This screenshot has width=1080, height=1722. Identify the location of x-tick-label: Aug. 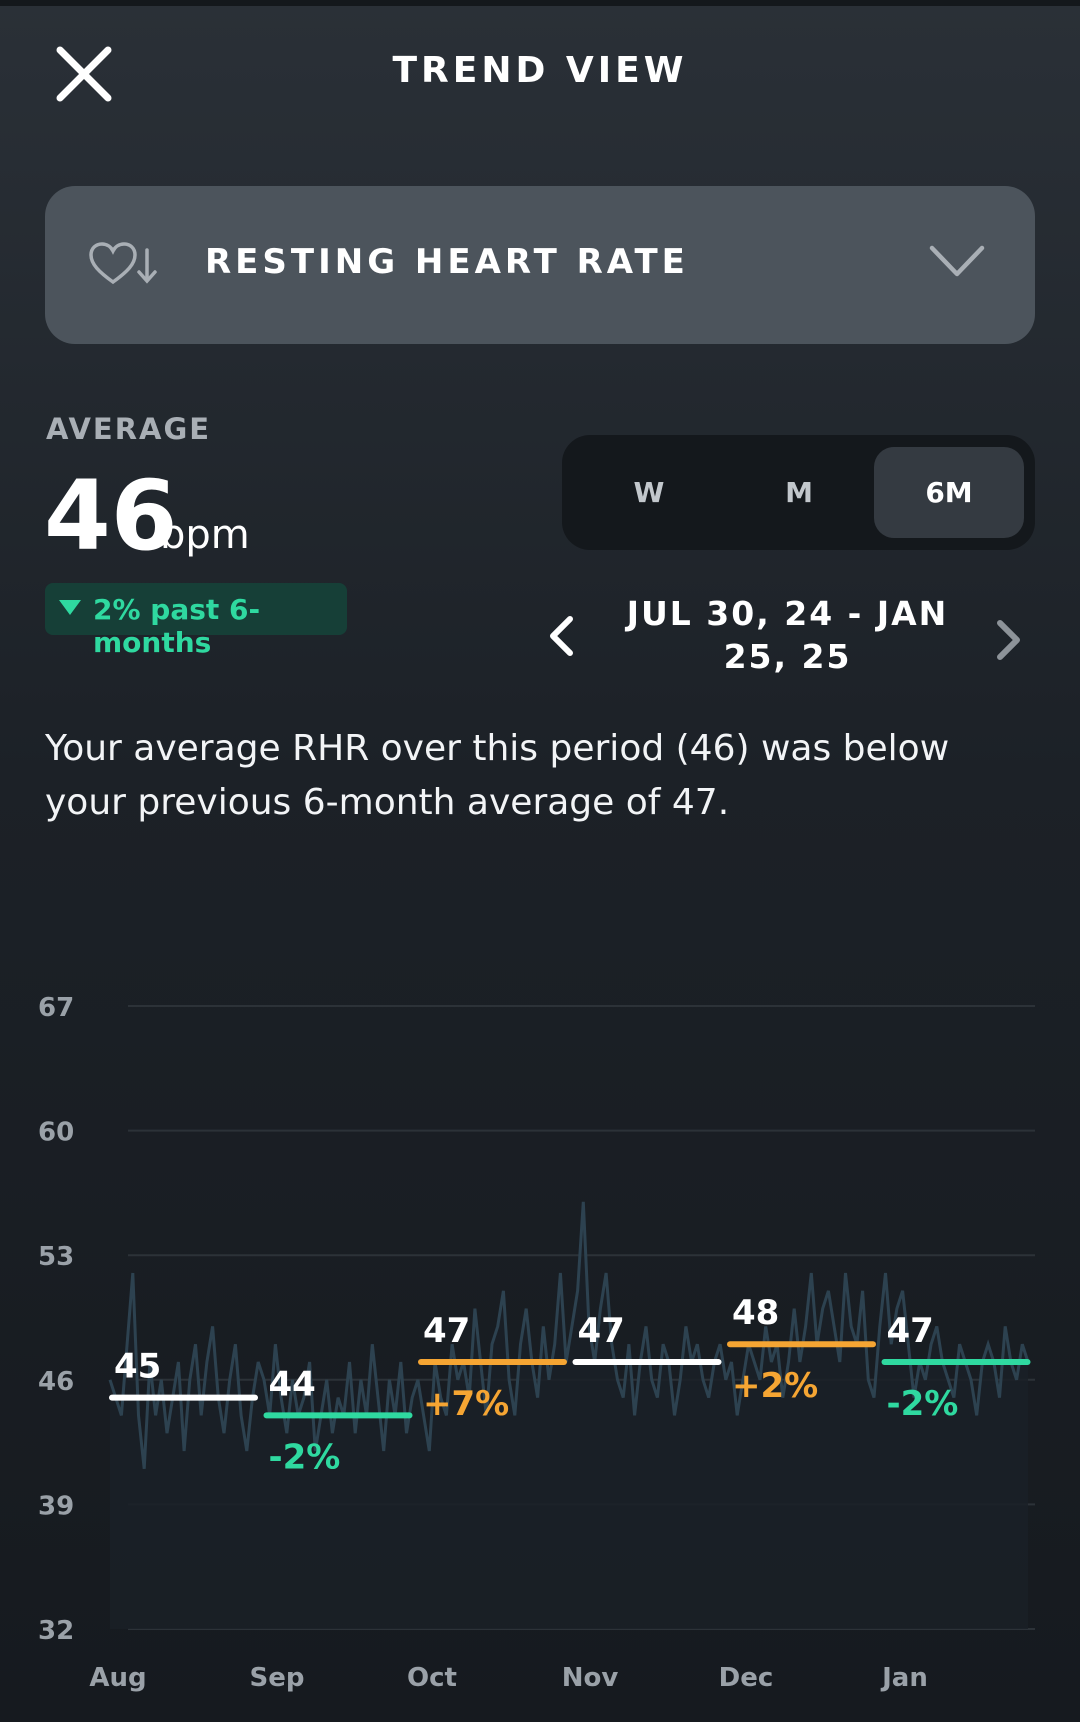
(117, 1678).